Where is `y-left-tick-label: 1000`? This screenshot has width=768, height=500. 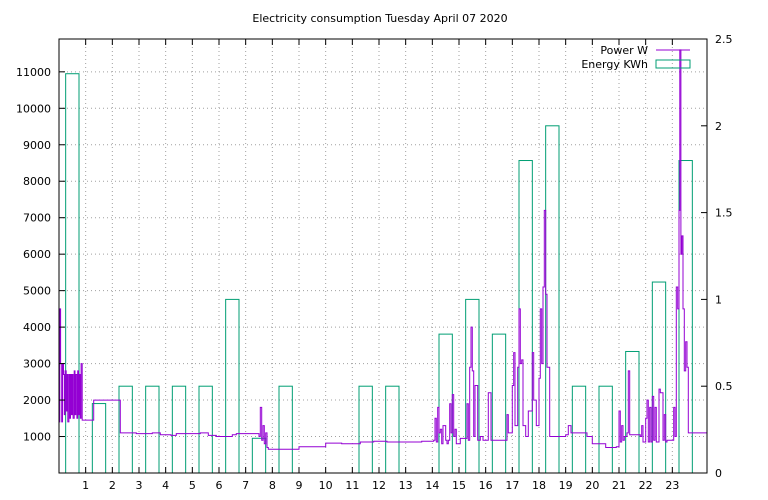
y-left-tick-label: 1000 is located at coordinates (37, 437).